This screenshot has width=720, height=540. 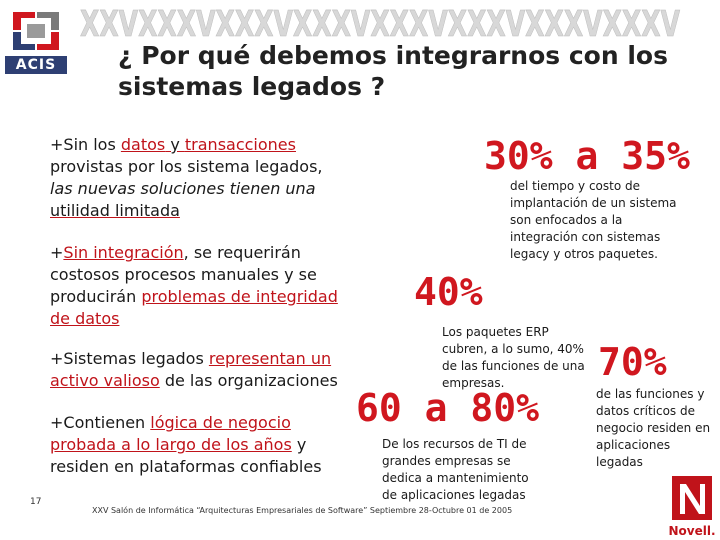 What do you see at coordinates (115, 210) in the screenshot?
I see `utilidad-limitada: utilidad limitada` at bounding box center [115, 210].